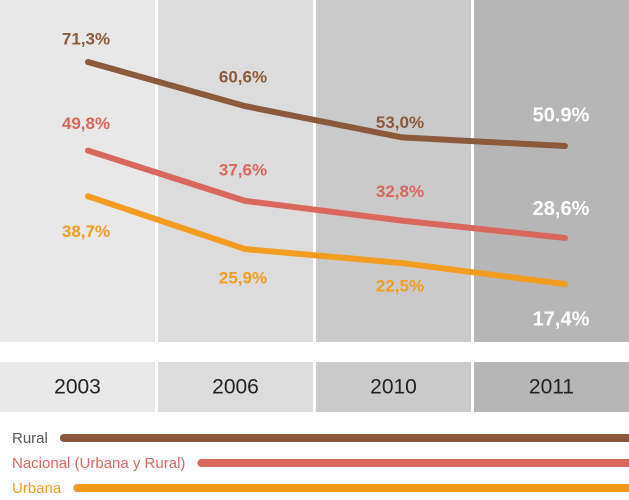  Describe the element at coordinates (561, 115) in the screenshot. I see `value-label: 50.9%` at that location.